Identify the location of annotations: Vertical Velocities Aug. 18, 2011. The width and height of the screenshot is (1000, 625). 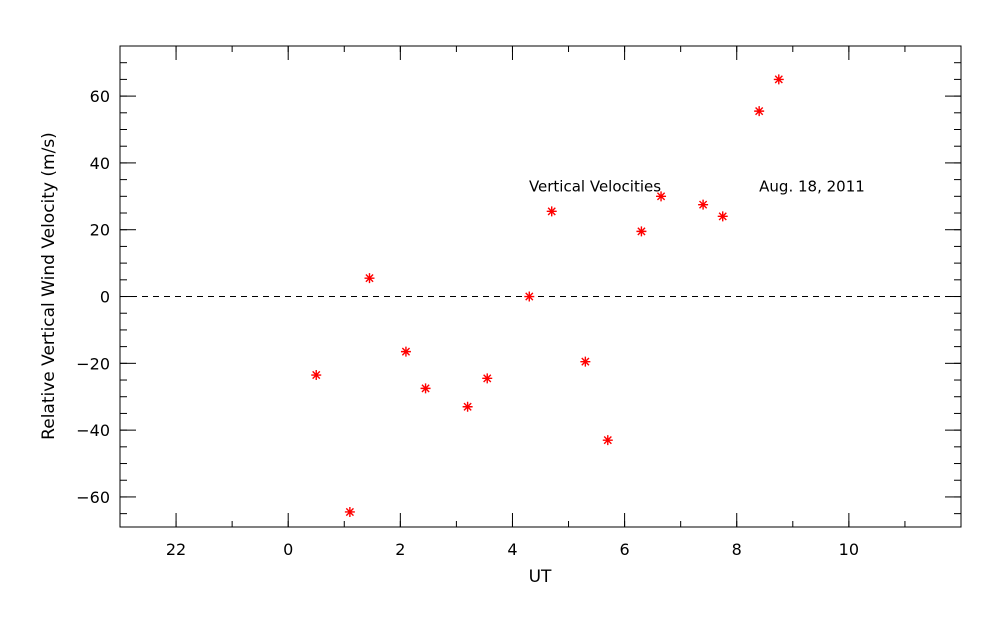
(697, 186).